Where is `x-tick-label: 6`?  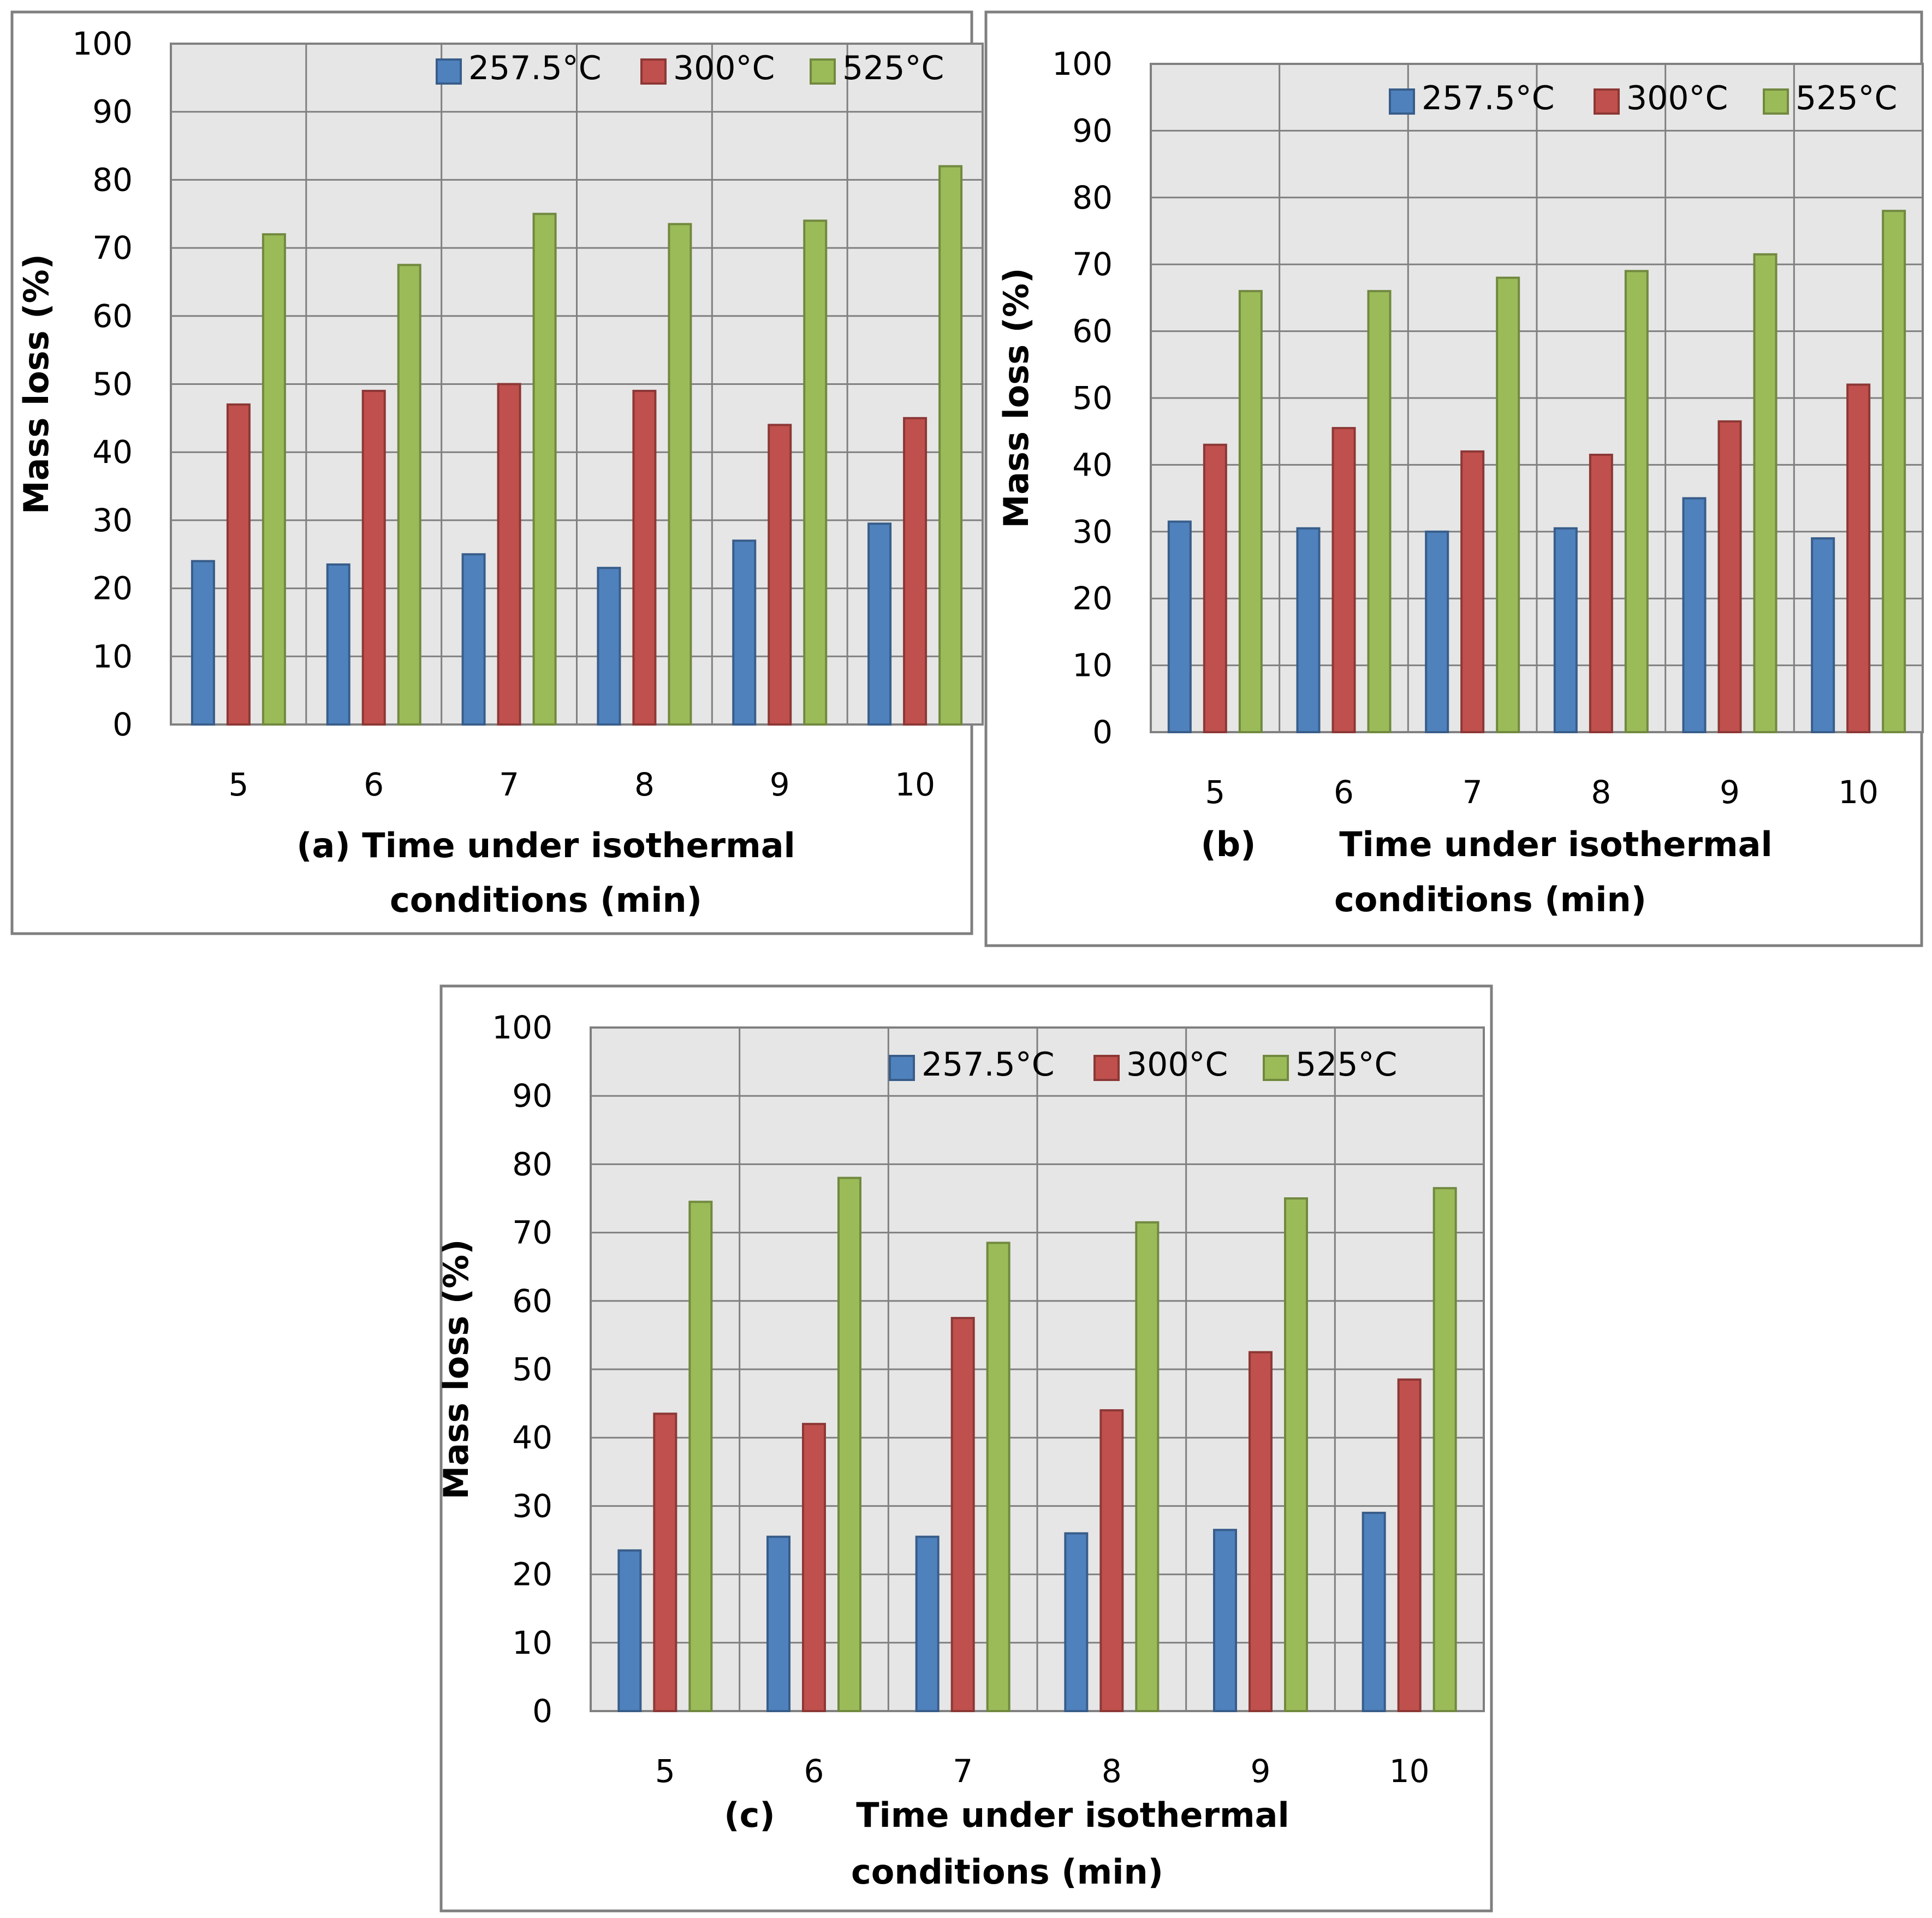
x-tick-label: 6 is located at coordinates (1344, 792).